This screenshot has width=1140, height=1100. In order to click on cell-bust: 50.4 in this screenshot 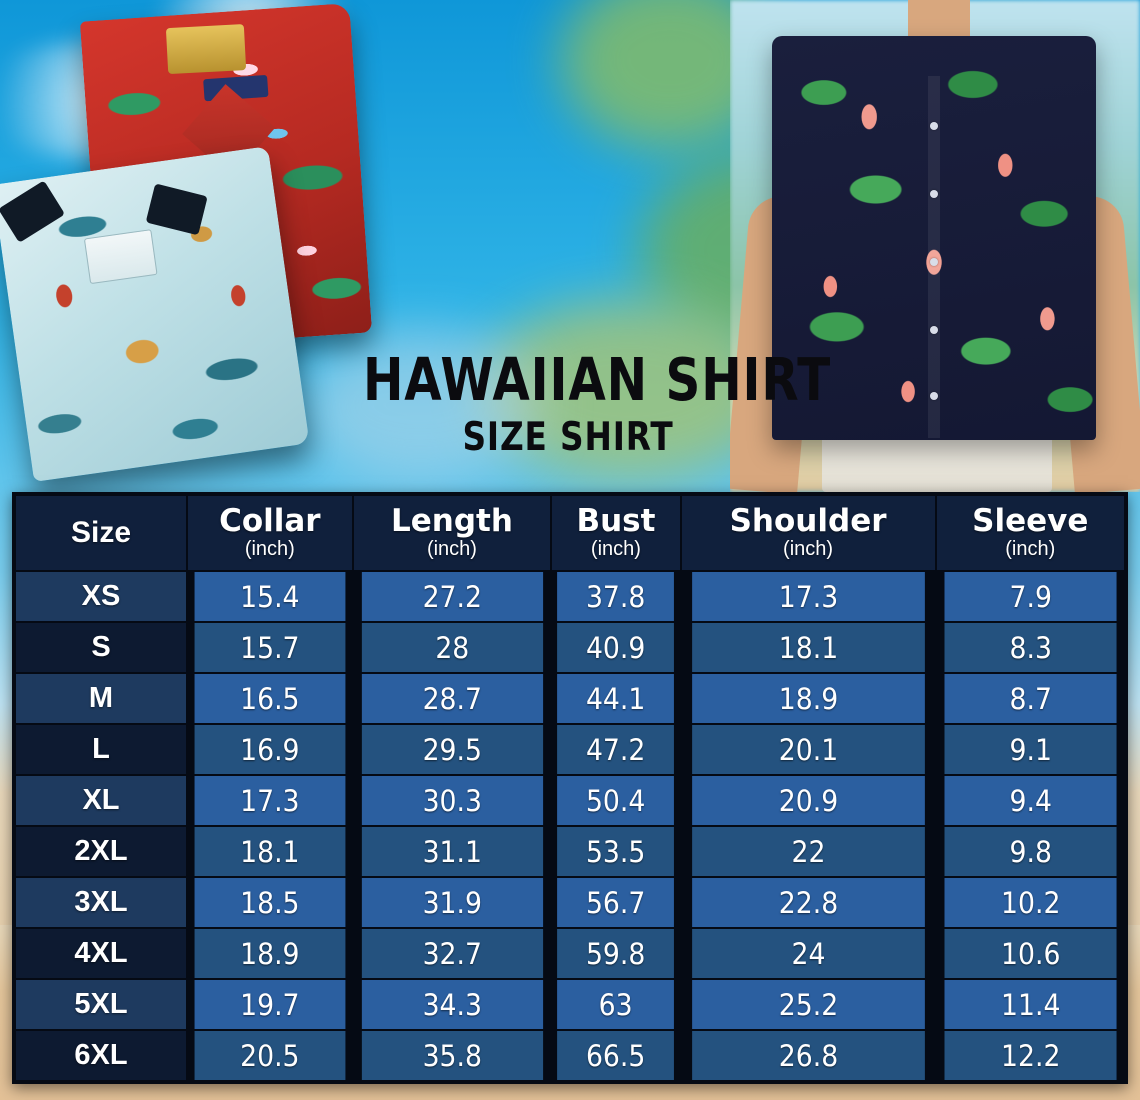, I will do `click(616, 800)`.